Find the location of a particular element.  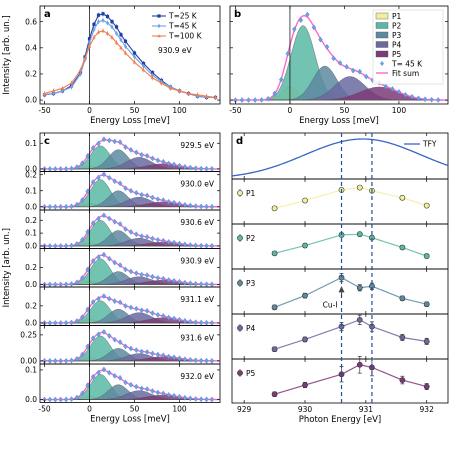

panel-c-subplot: 0.0 0.1 929.5 eV is located at coordinates (123, 153).